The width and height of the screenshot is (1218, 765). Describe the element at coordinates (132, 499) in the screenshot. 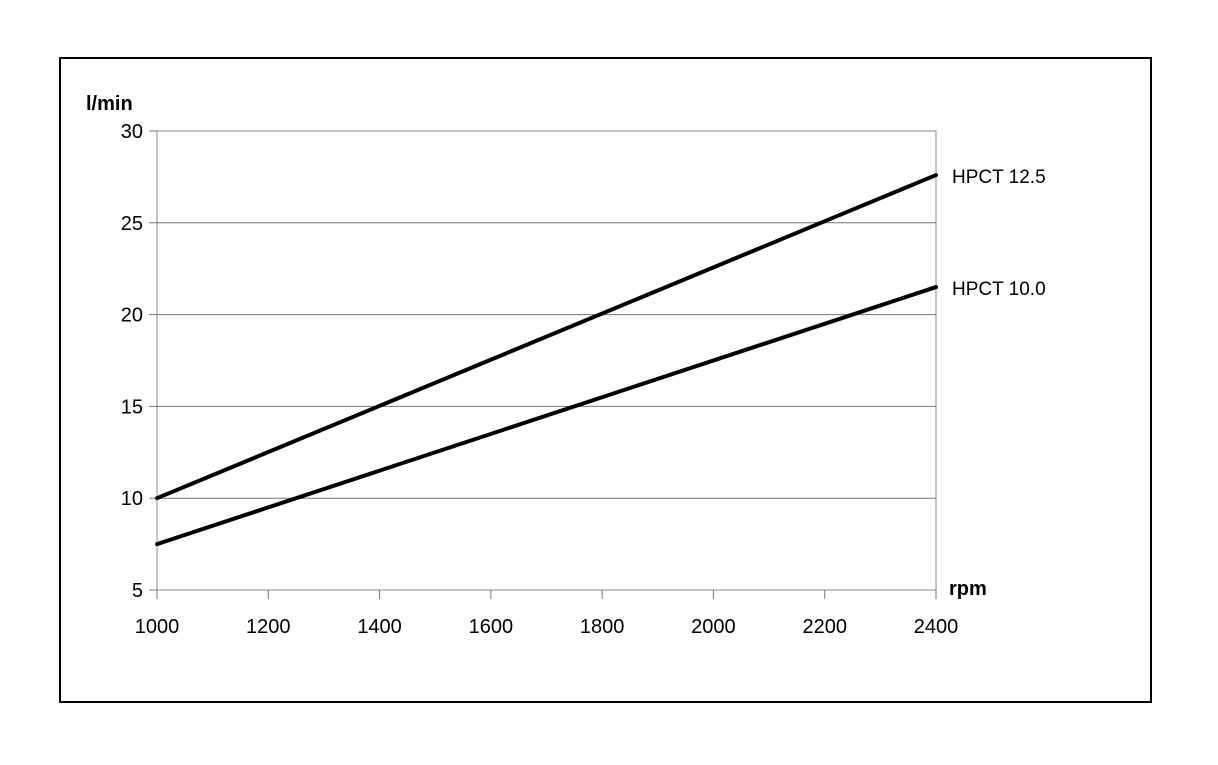

I see `y-tick-label: 10` at that location.